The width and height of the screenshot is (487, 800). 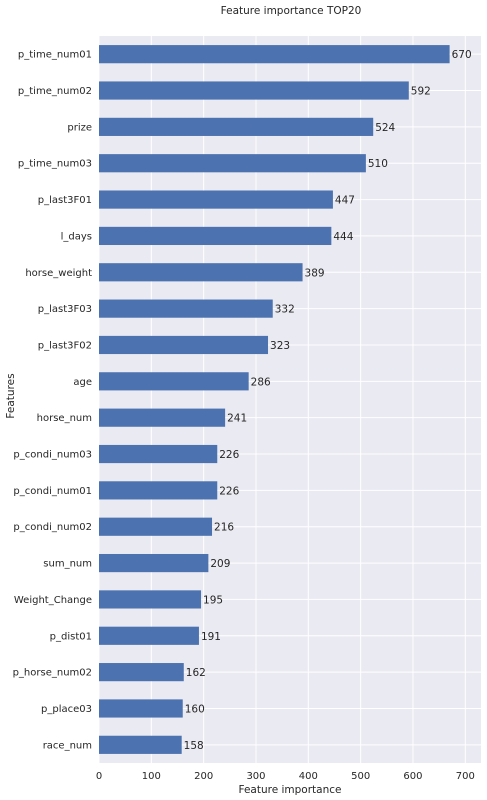 I want to click on value-label: 209, so click(x=220, y=564).